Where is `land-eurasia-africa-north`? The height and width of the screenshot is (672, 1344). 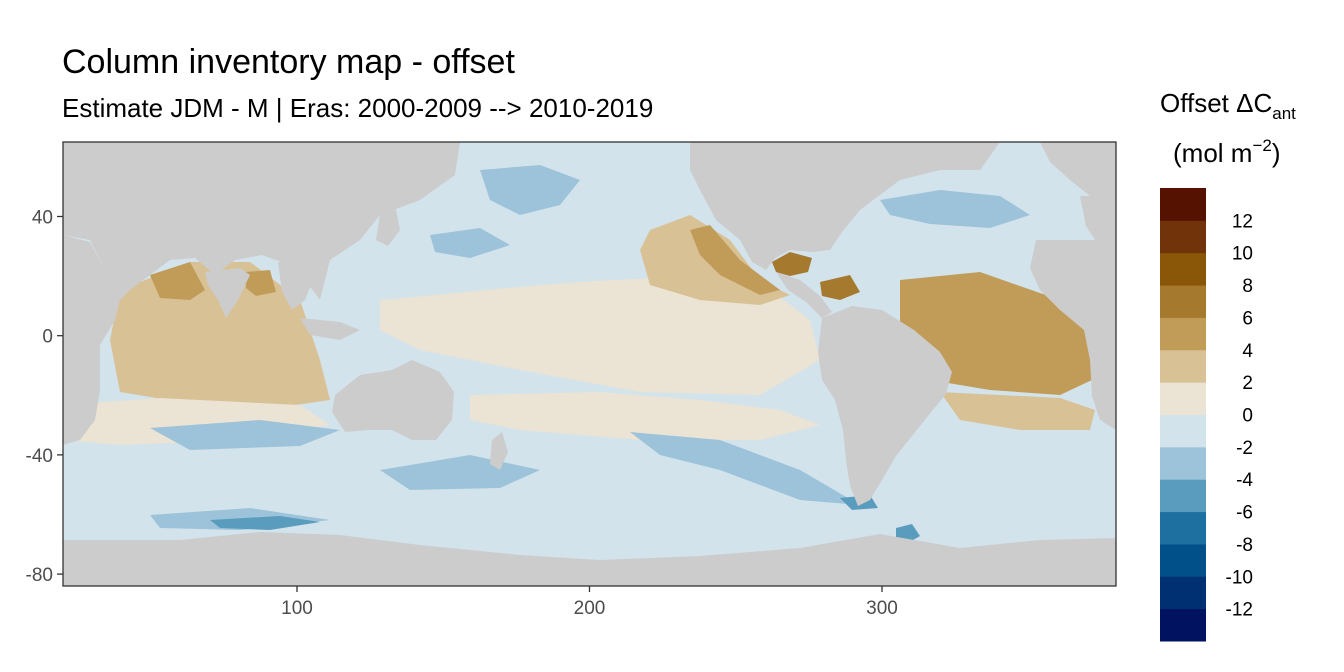
land-eurasia-africa-north is located at coordinates (261, 221).